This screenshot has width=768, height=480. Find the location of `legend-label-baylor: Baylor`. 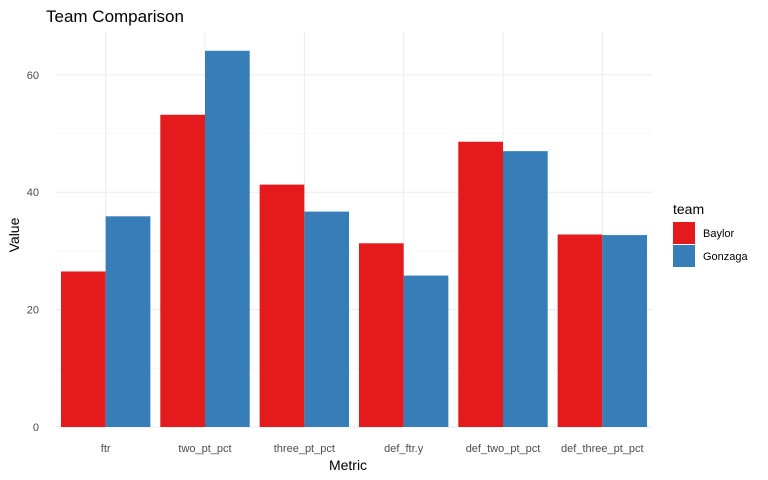

legend-label-baylor: Baylor is located at coordinates (719, 234).